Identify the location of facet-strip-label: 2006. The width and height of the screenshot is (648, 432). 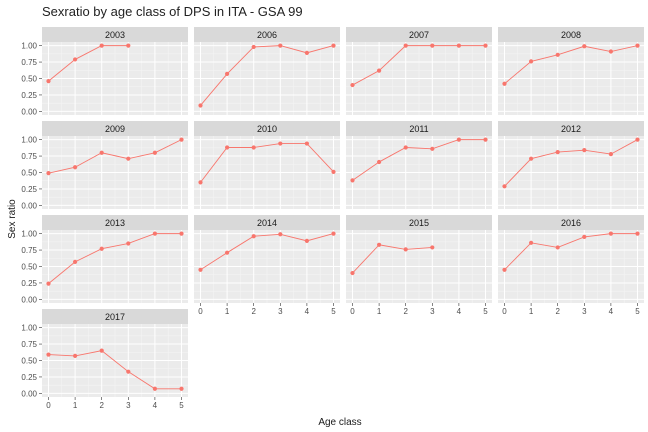
(267, 35).